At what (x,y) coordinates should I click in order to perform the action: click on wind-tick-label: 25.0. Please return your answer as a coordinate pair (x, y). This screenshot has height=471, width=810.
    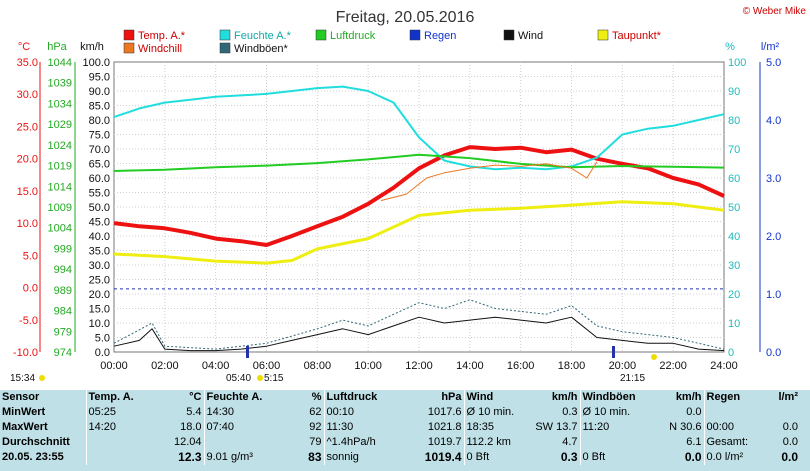
    Looking at the image, I should click on (99, 281).